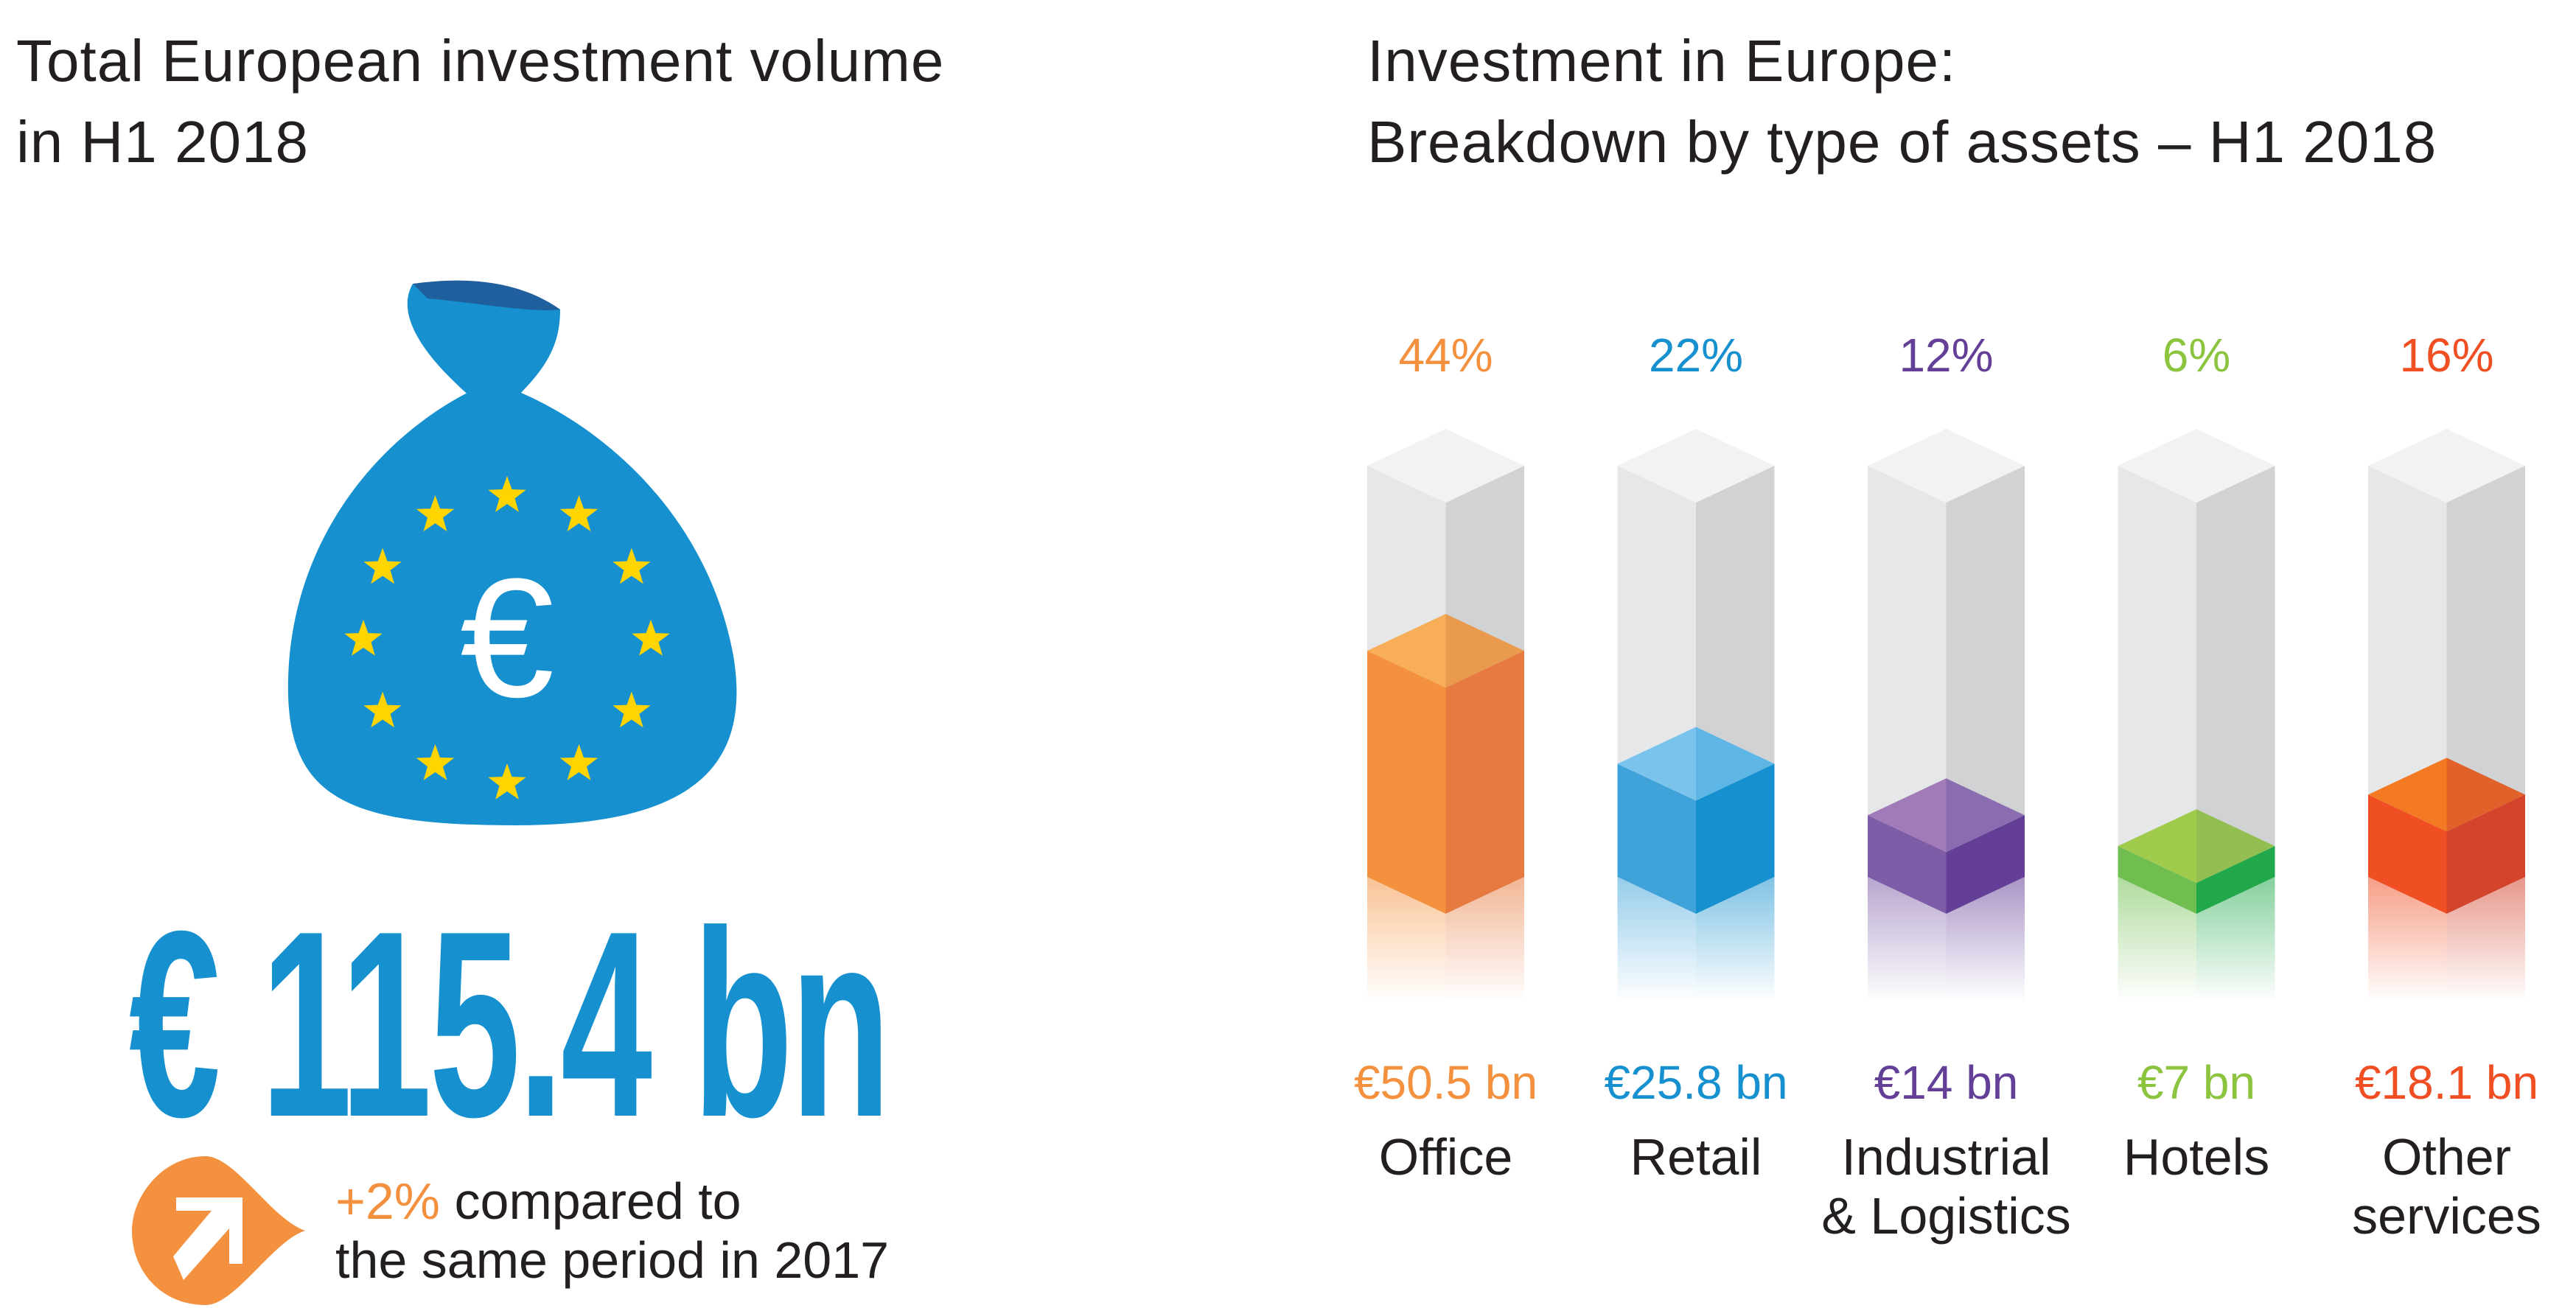 The image size is (2576, 1308). What do you see at coordinates (2446, 355) in the screenshot?
I see `percent-label: 16%` at bounding box center [2446, 355].